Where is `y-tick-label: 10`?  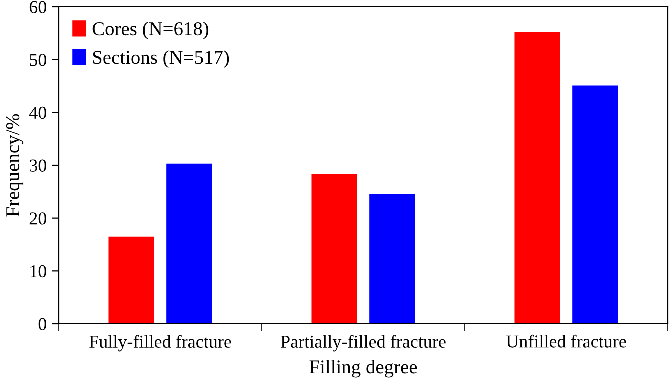
y-tick-label: 10 is located at coordinates (38, 271).